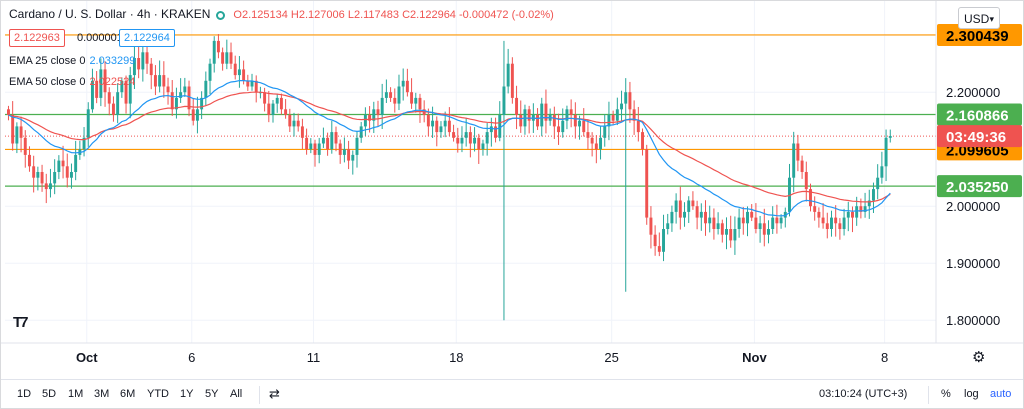 This screenshot has height=409, width=1024. I want to click on range-5d: 5D, so click(49, 394).